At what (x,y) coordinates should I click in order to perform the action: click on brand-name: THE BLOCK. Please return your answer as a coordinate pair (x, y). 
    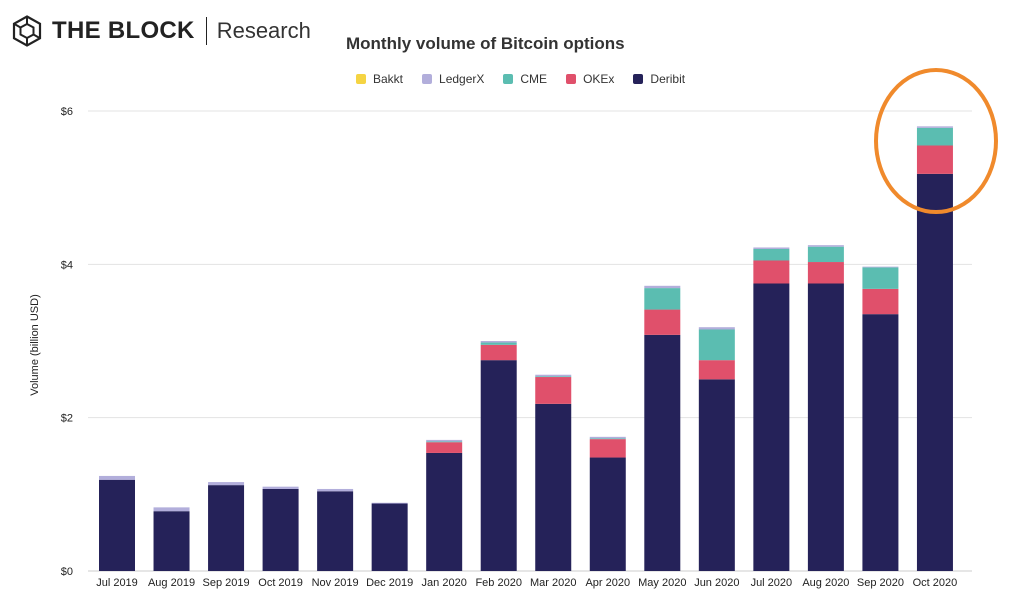
    Looking at the image, I should click on (123, 30).